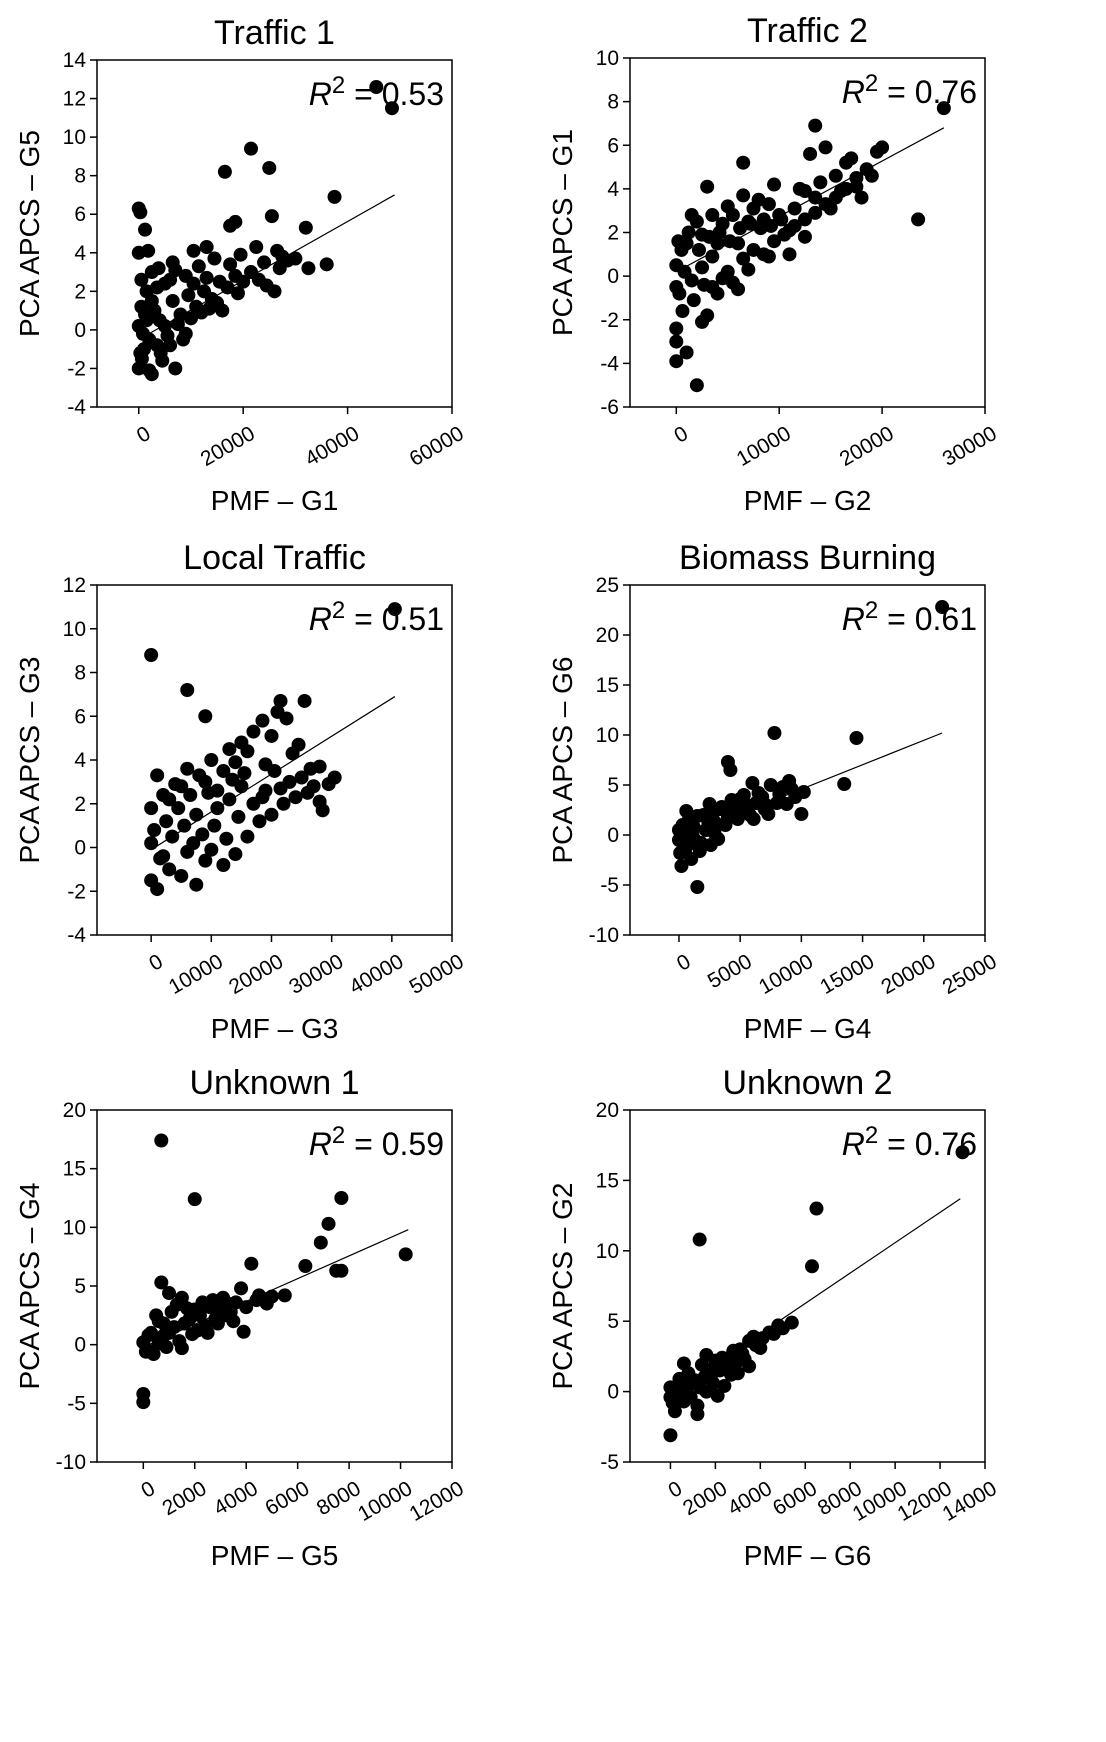  Describe the element at coordinates (274, 33) in the screenshot. I see `panel-title: Traffic 1` at that location.